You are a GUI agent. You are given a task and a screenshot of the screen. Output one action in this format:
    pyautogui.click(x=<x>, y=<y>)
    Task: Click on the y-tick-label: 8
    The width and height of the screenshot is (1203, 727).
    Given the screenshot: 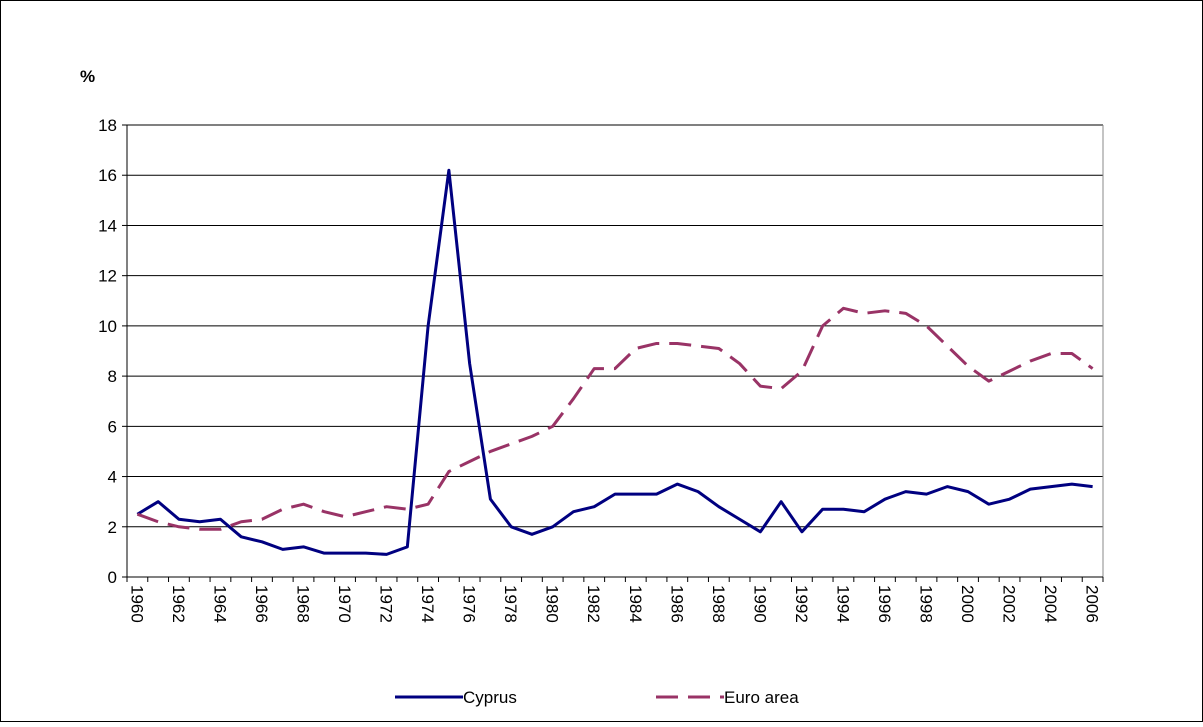 What is the action you would take?
    pyautogui.click(x=112, y=376)
    